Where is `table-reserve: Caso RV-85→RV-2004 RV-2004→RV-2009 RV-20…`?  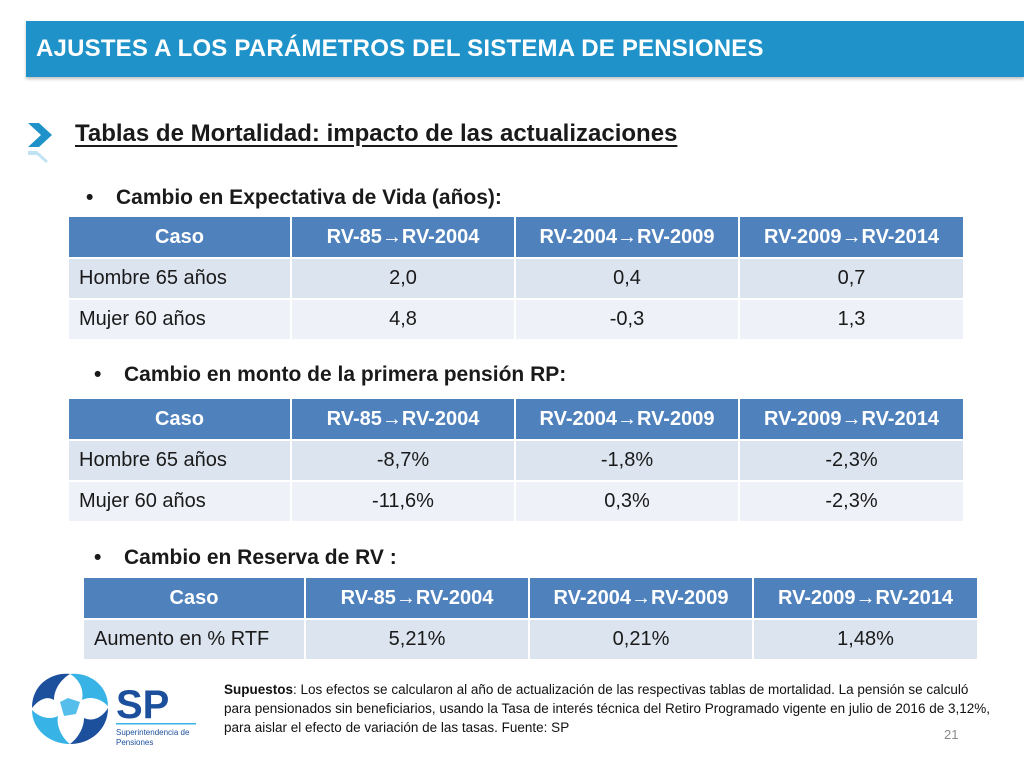
table-reserve: Caso RV-85→RV-2004 RV-2004→RV-2009 RV-20… is located at coordinates (530, 618).